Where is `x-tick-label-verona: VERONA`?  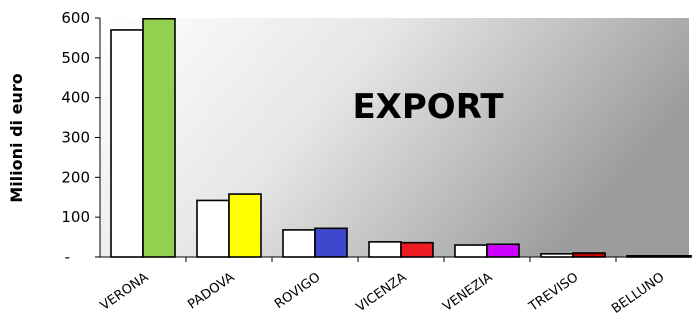 x-tick-label-verona: VERONA is located at coordinates (125, 292).